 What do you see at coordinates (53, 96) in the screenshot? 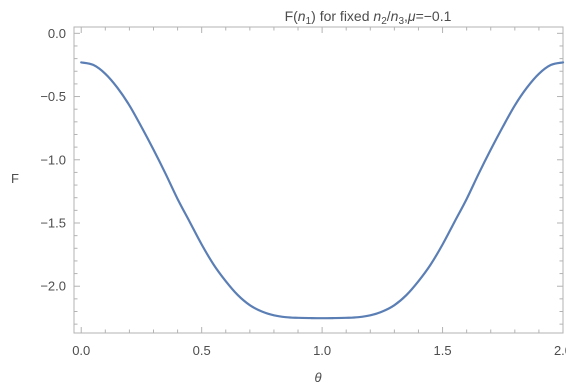
I see `y-tick-label: −0.5` at bounding box center [53, 96].